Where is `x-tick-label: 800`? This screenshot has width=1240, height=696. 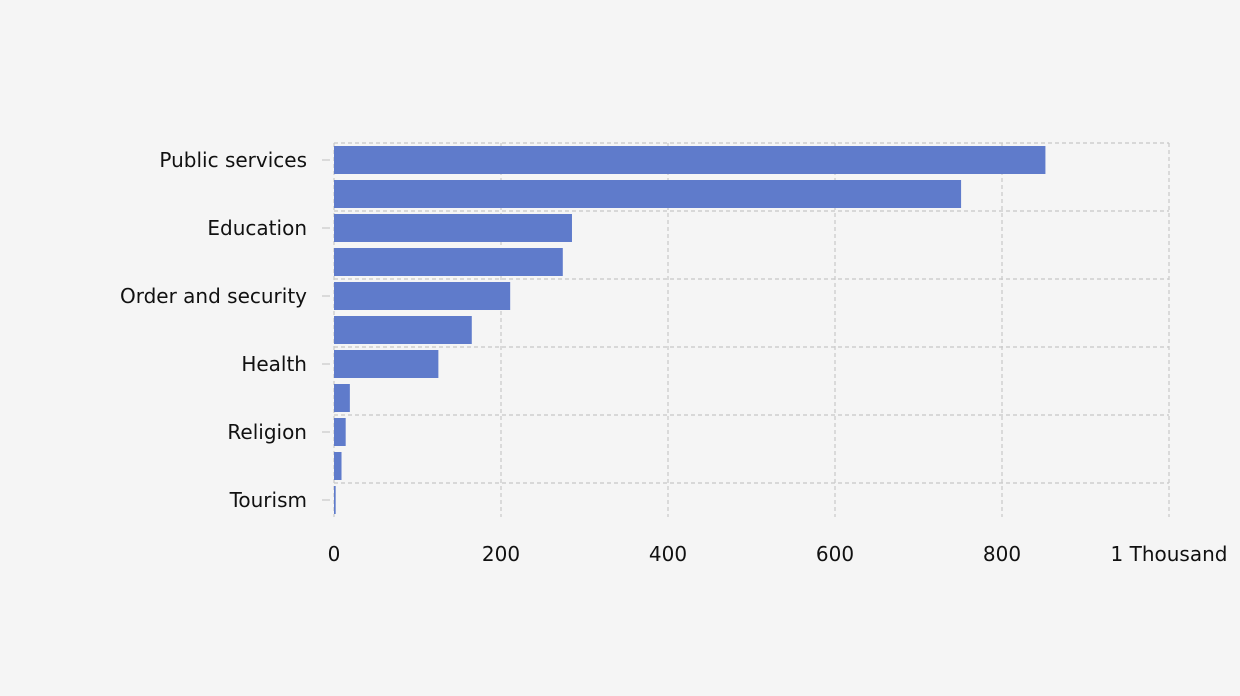
x-tick-label: 800 is located at coordinates (1002, 554).